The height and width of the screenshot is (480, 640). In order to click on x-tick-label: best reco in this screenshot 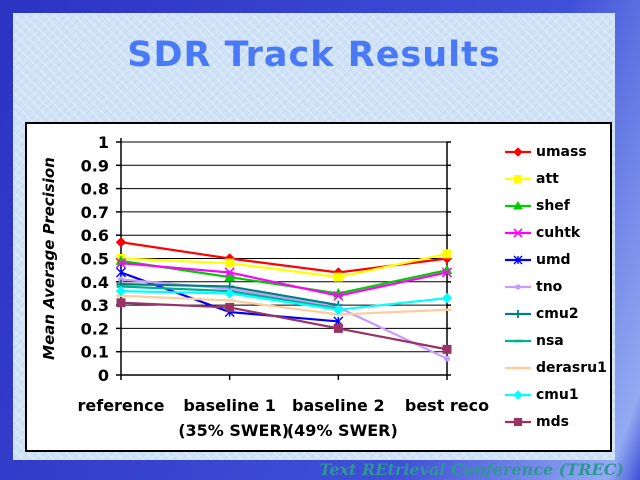, I will do `click(447, 405)`.